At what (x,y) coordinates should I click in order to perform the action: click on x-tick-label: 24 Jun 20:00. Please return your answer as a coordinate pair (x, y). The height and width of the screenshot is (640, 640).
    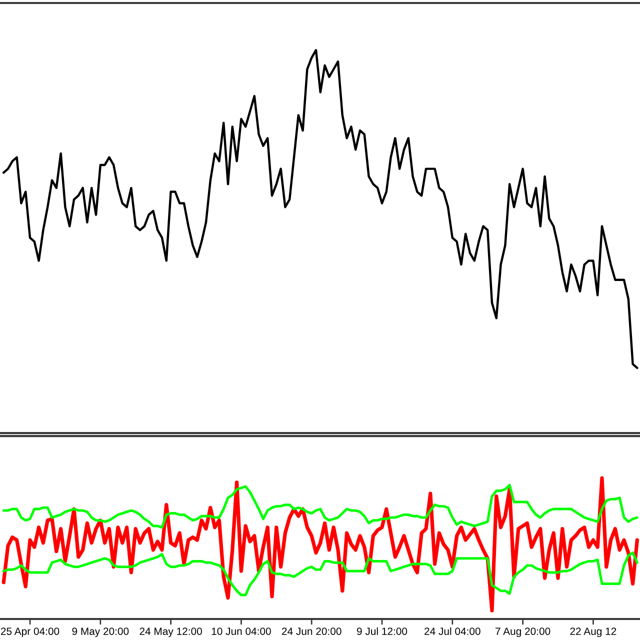
    Looking at the image, I should click on (312, 631).